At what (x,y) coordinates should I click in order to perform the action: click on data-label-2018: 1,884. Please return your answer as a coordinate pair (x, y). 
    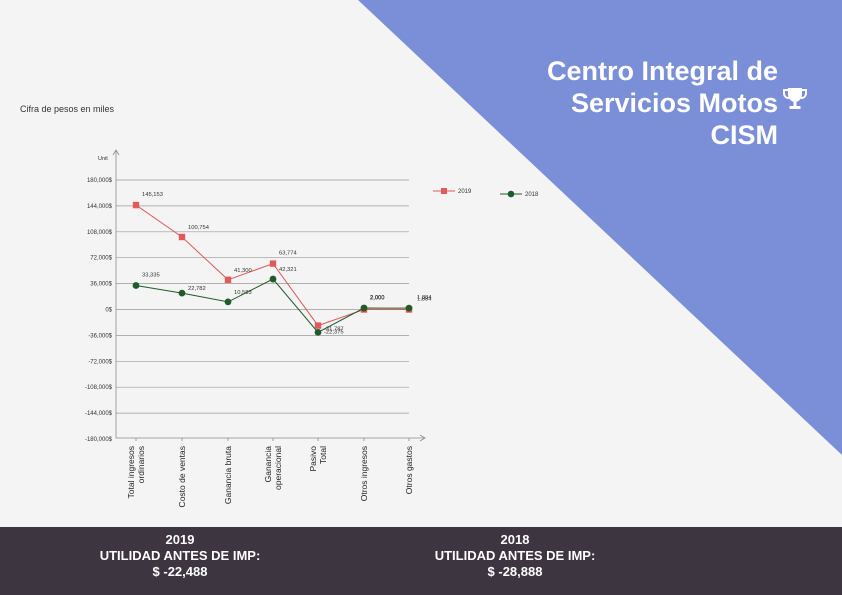
    Looking at the image, I should click on (424, 298).